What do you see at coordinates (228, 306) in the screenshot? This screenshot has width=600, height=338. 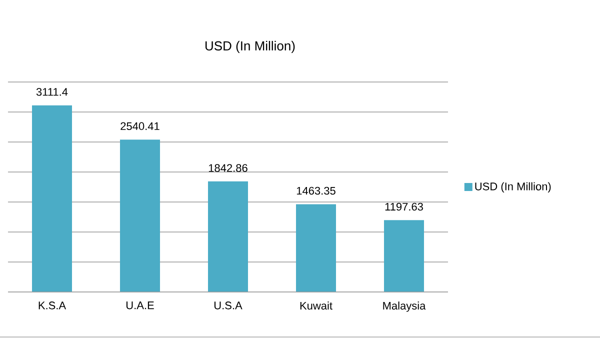 I see `x-tick-label: U.S.A` at bounding box center [228, 306].